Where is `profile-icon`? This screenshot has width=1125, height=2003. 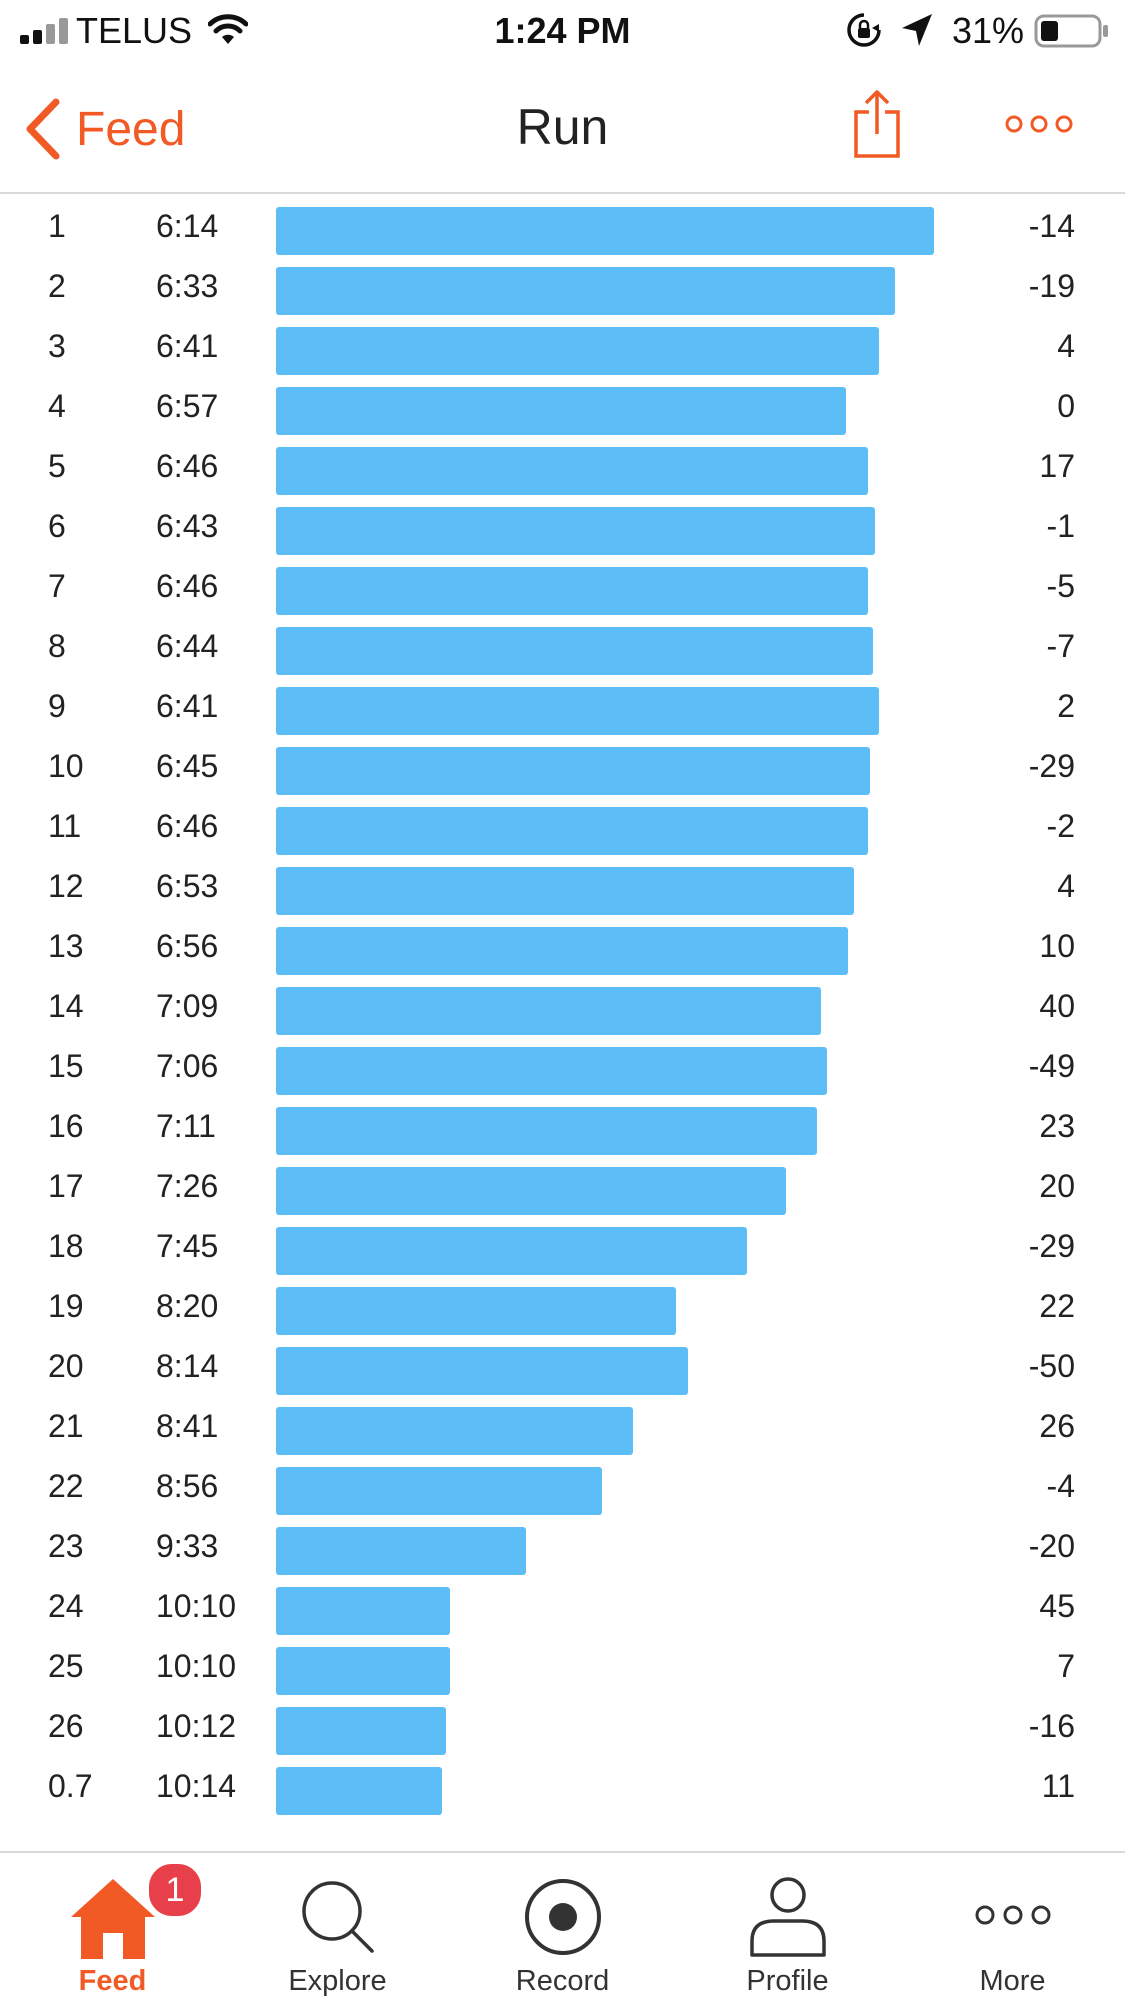
profile-icon is located at coordinates (787, 1917).